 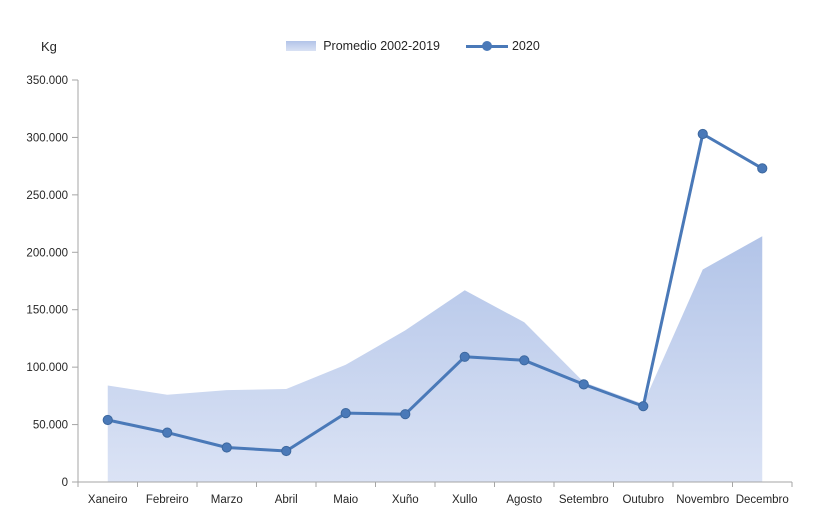 I want to click on legend-label-2020: 2020, so click(x=525, y=46).